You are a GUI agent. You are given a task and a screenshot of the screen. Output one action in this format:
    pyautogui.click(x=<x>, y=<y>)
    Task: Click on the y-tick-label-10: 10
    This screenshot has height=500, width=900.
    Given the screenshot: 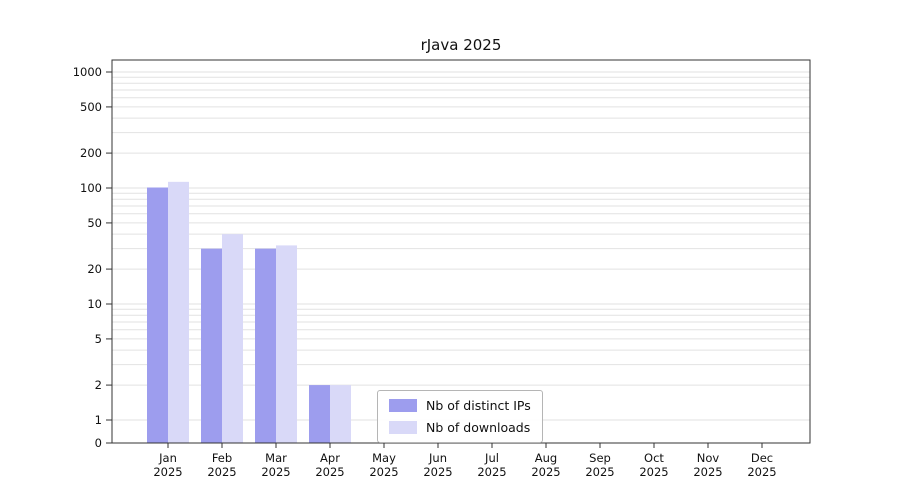 What is the action you would take?
    pyautogui.click(x=94, y=304)
    